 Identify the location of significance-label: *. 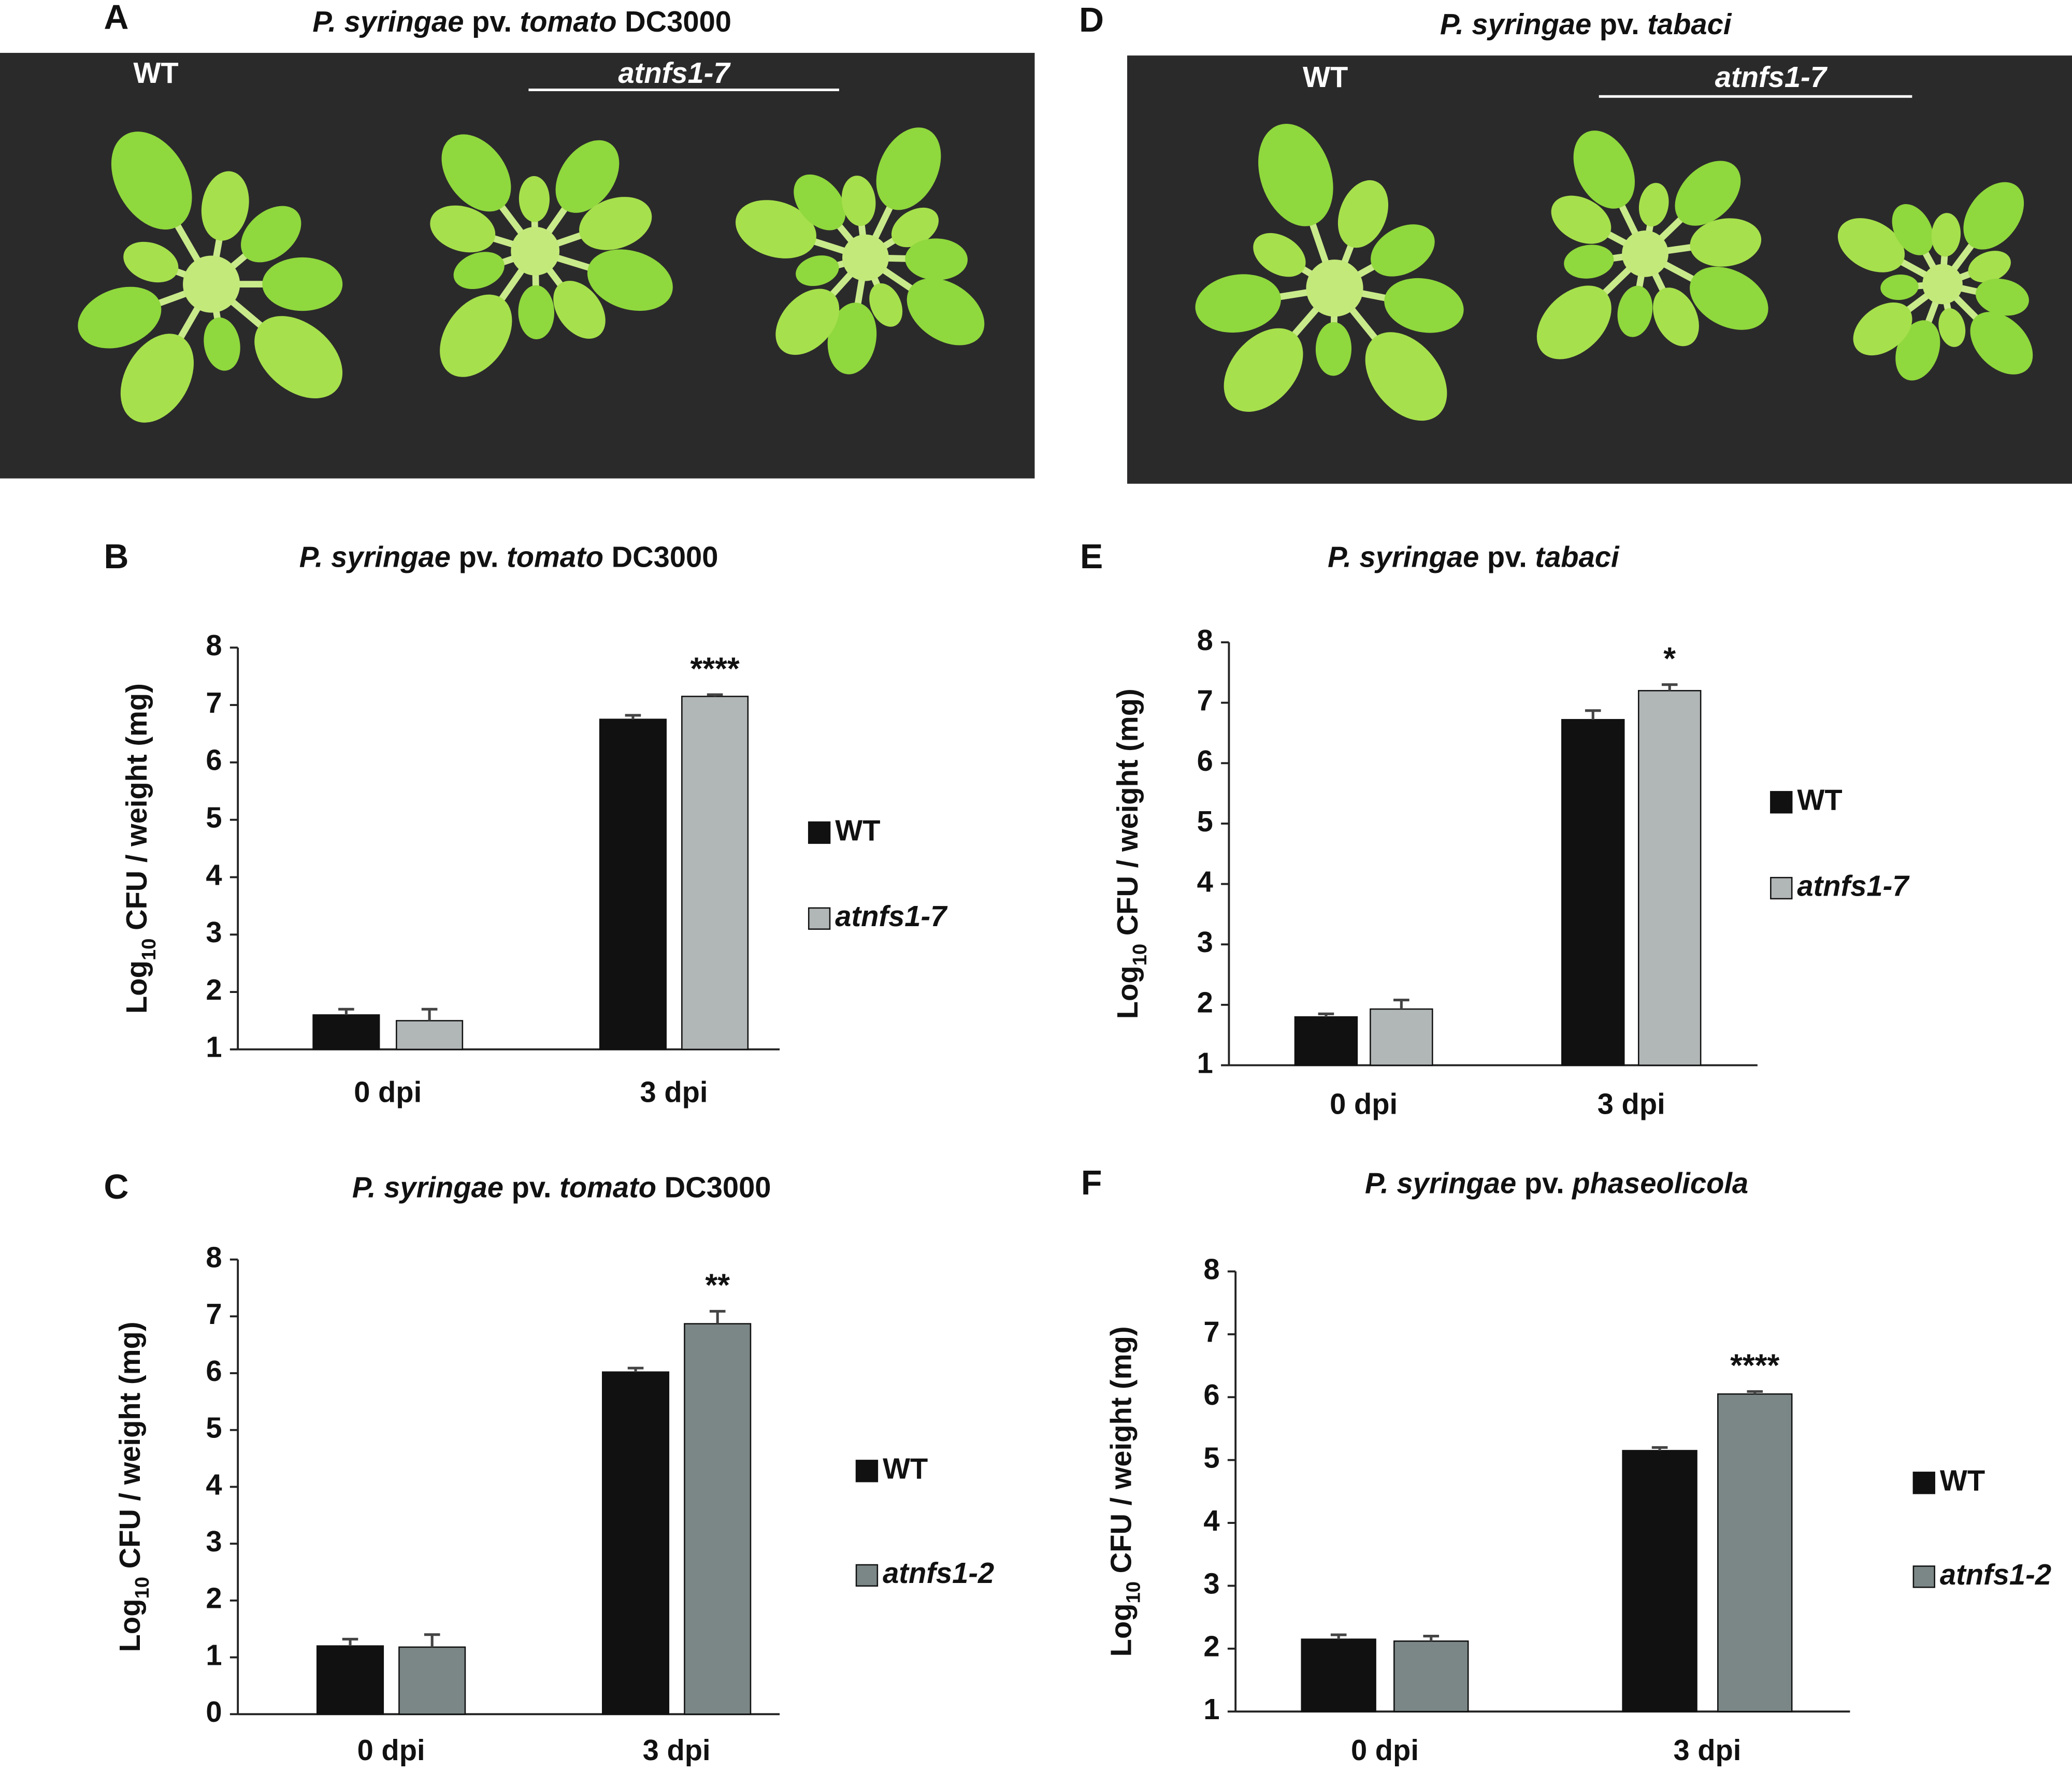
(1669, 658).